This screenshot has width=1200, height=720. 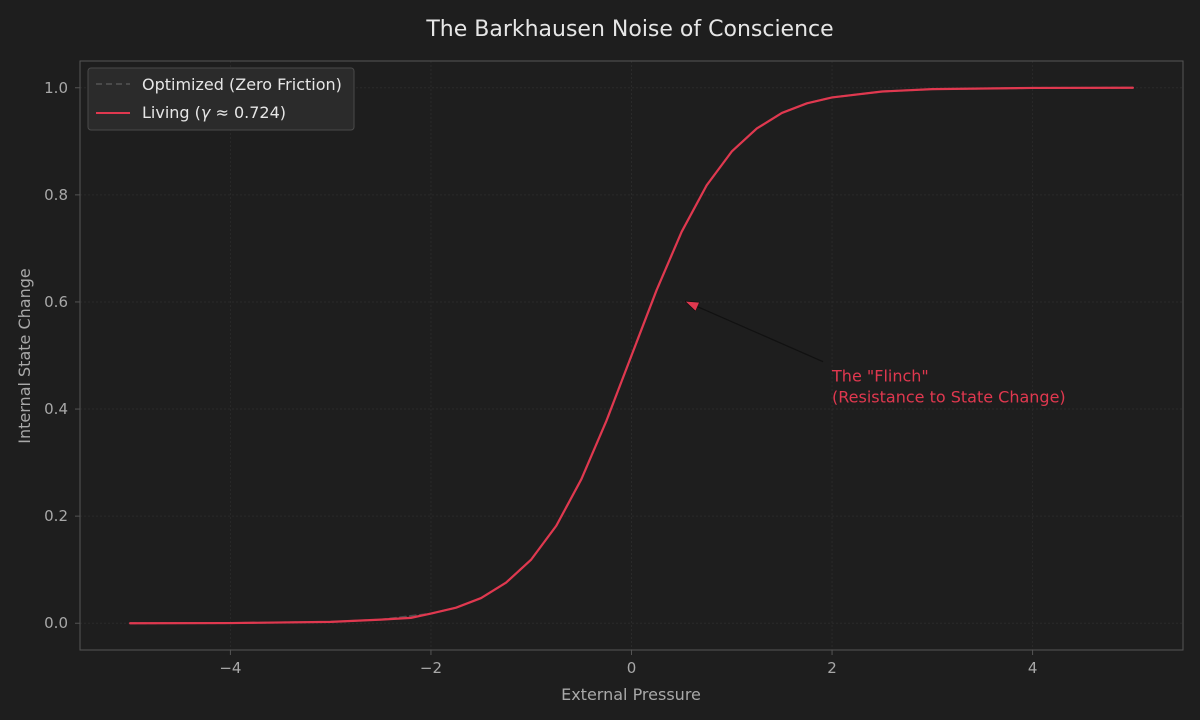 What do you see at coordinates (56, 409) in the screenshot?
I see `y-tick-label: 0.4` at bounding box center [56, 409].